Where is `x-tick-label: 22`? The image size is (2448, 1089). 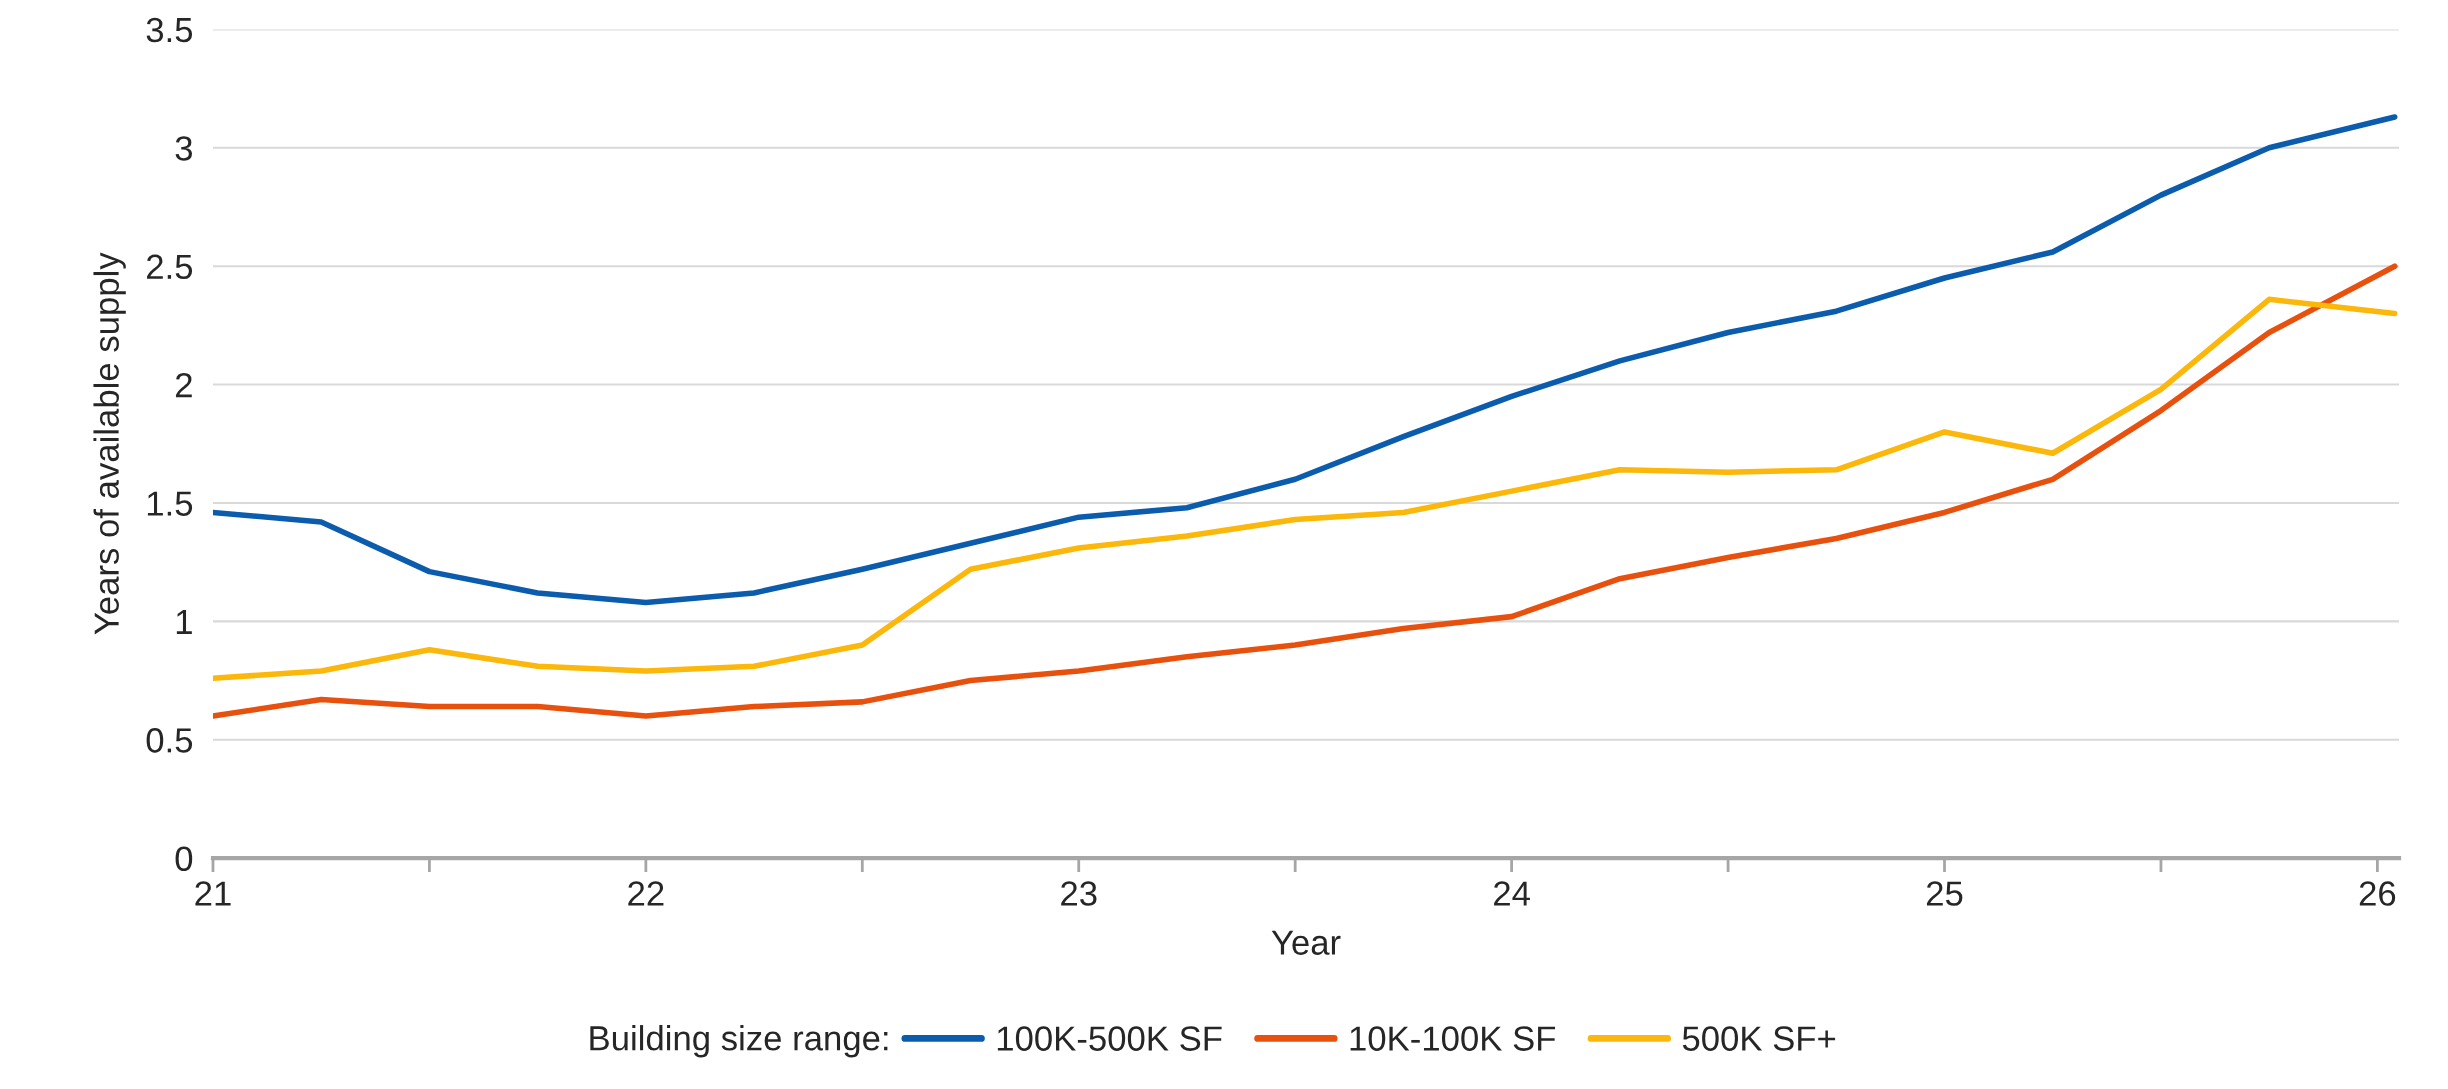 x-tick-label: 22 is located at coordinates (646, 893).